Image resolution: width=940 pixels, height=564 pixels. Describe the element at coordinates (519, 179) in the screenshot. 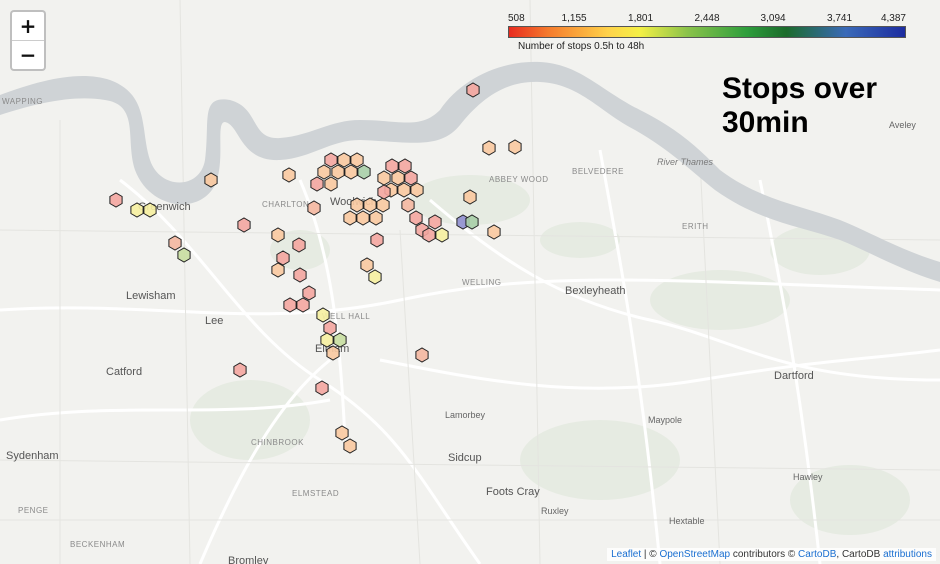

I see `label-abbey-wood: ABBEY WOOD` at that location.